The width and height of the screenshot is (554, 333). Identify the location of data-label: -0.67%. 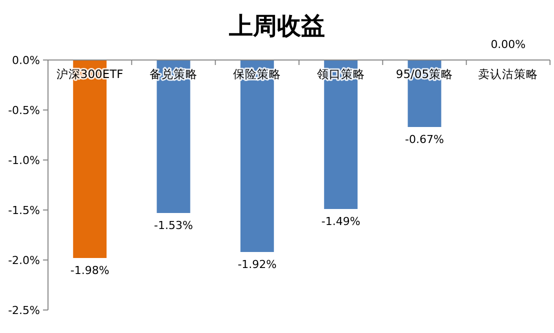
(424, 139).